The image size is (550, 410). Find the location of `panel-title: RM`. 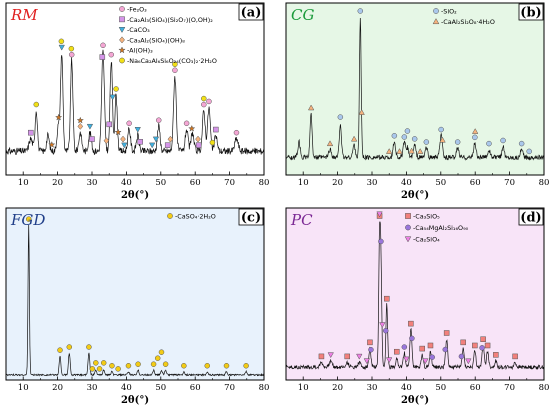

panel-title: RM is located at coordinates (24, 15).